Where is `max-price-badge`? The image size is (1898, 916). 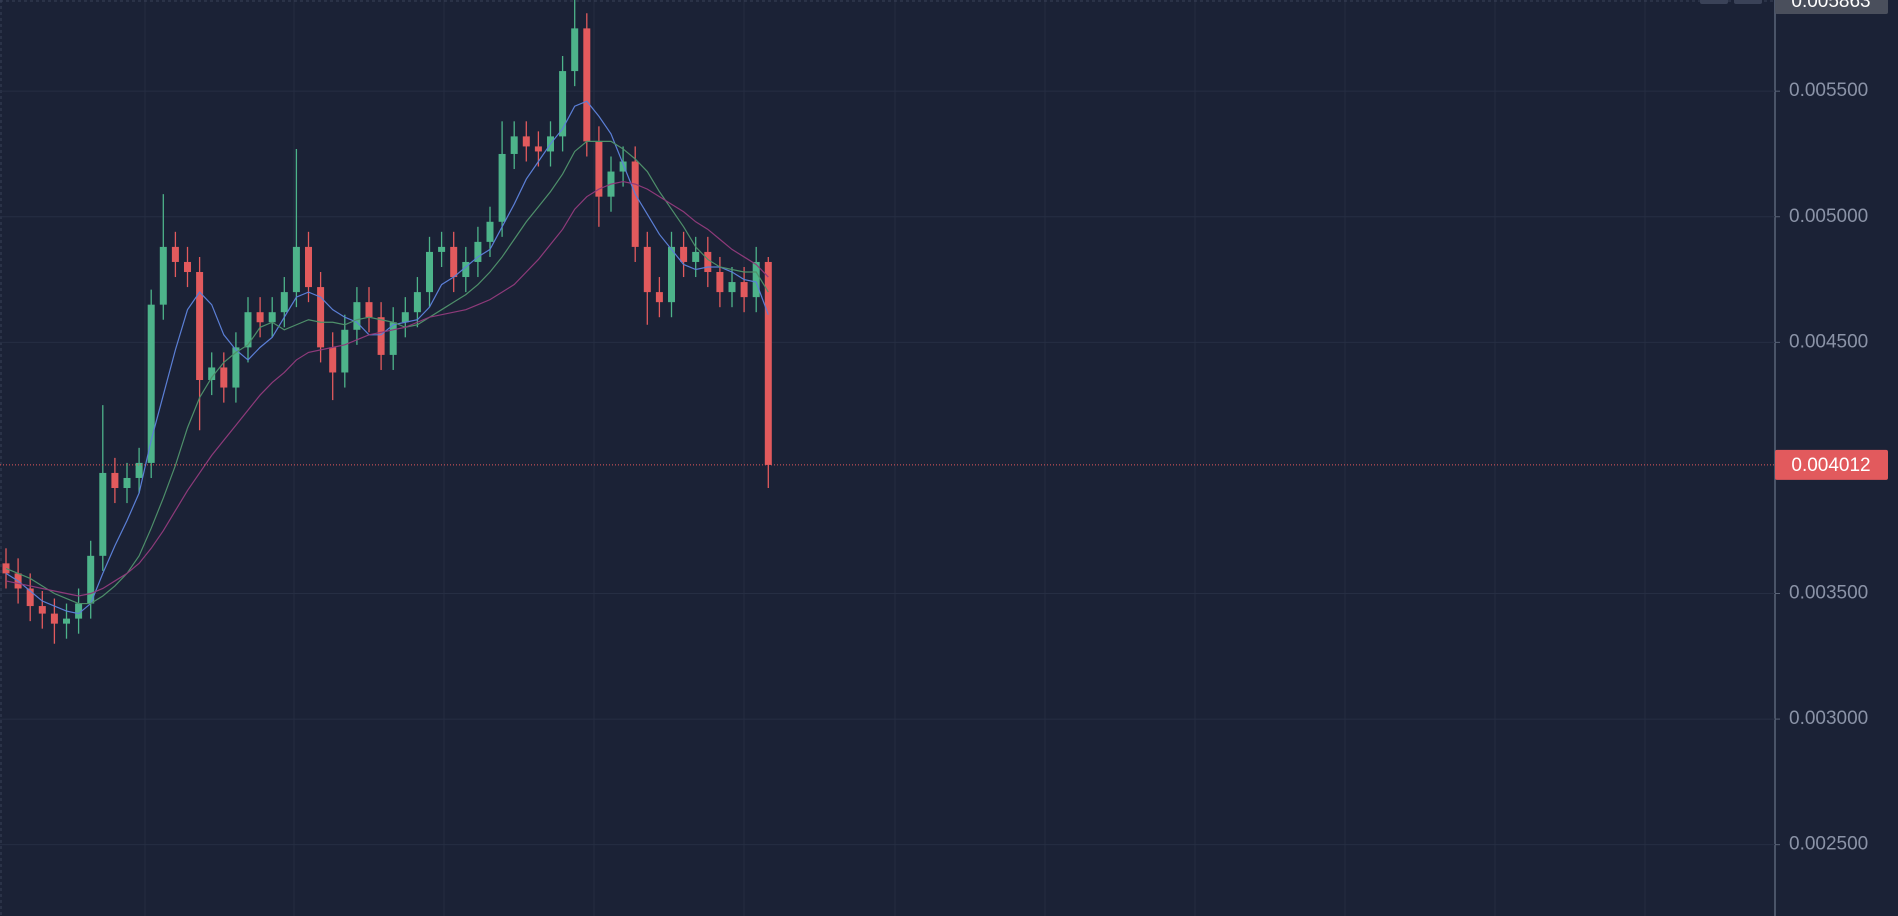
max-price-badge is located at coordinates (1831, 7).